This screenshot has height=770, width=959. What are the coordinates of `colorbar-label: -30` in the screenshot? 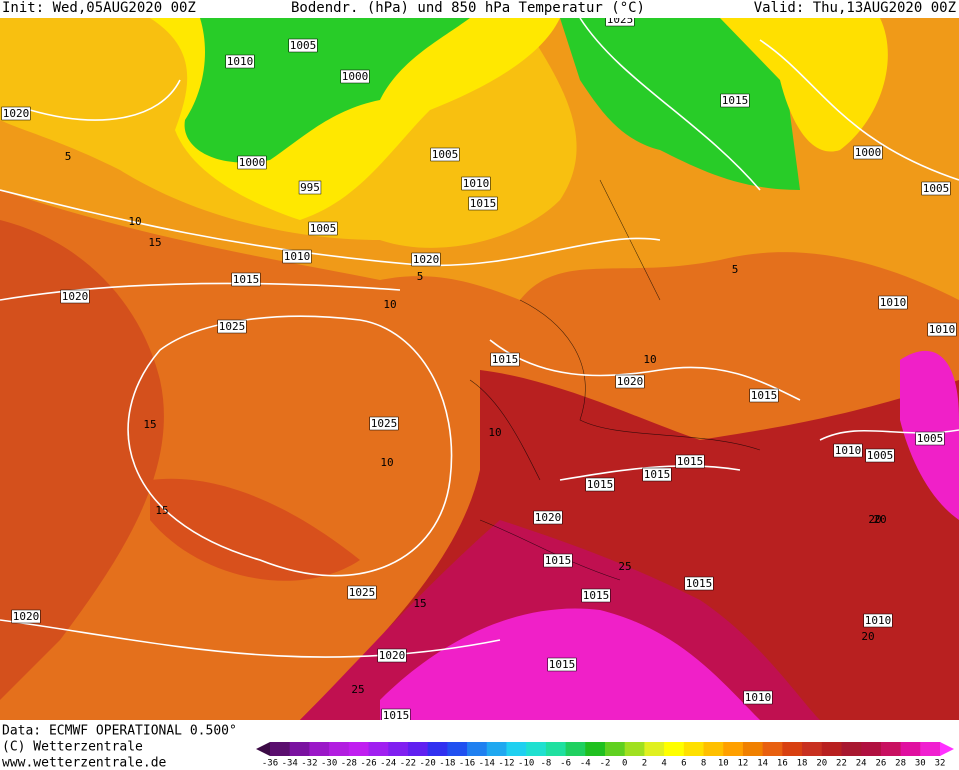 It's located at (329, 764).